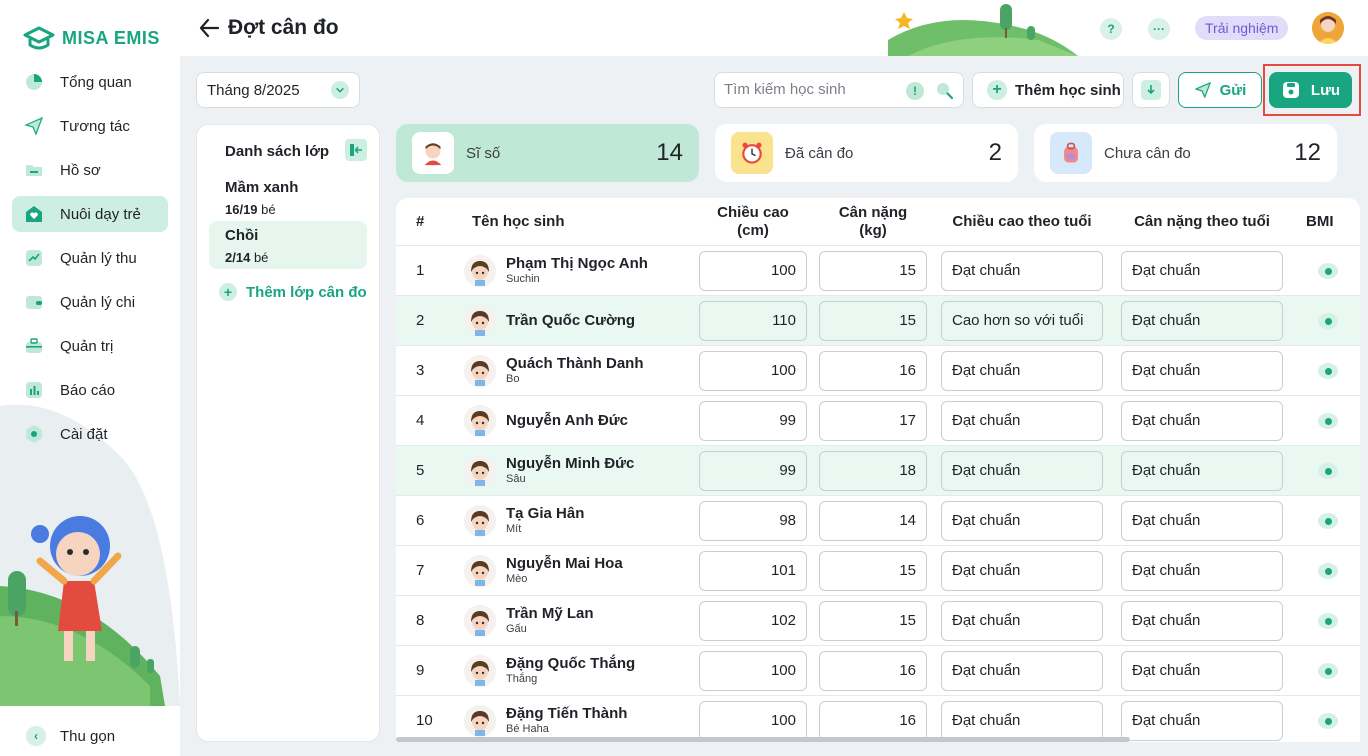  What do you see at coordinates (547, 153) in the screenshot?
I see `stat-total: Sĩ số 14` at bounding box center [547, 153].